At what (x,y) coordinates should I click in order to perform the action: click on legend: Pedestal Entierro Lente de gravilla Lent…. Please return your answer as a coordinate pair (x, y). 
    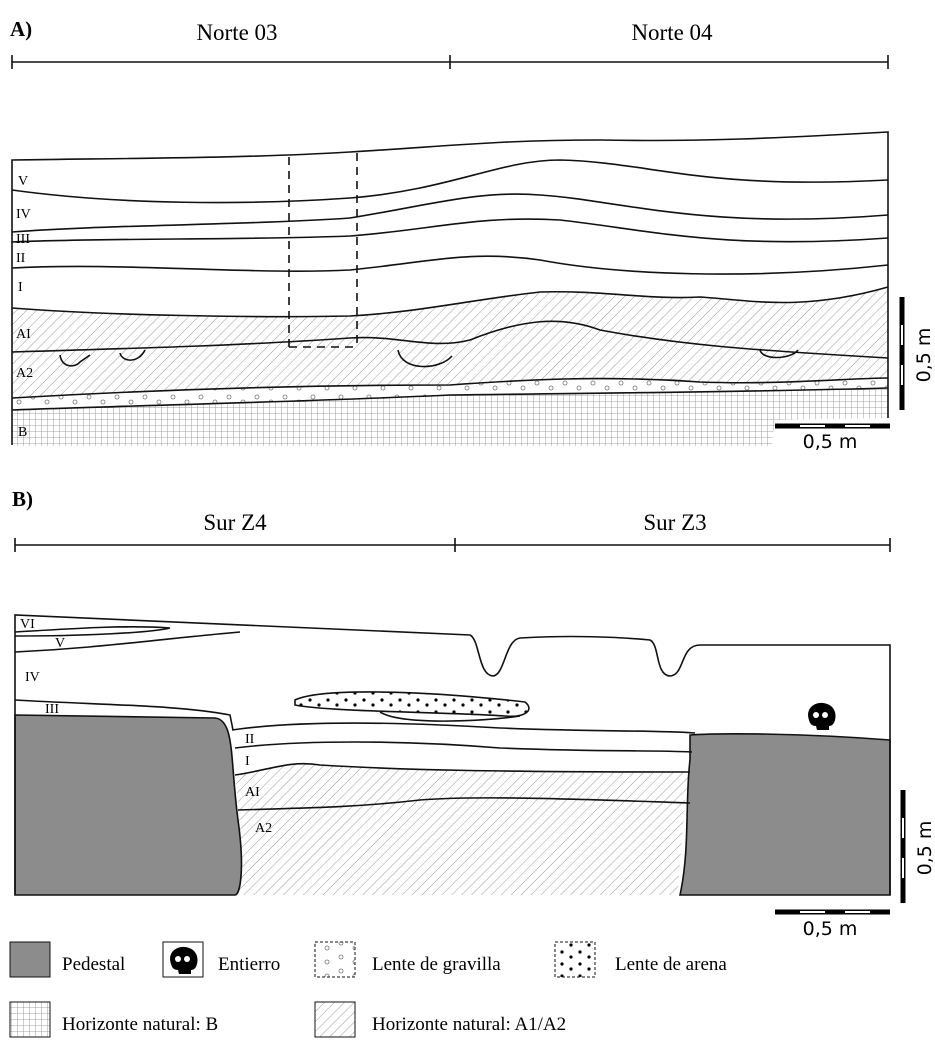
    Looking at the image, I should click on (368, 989).